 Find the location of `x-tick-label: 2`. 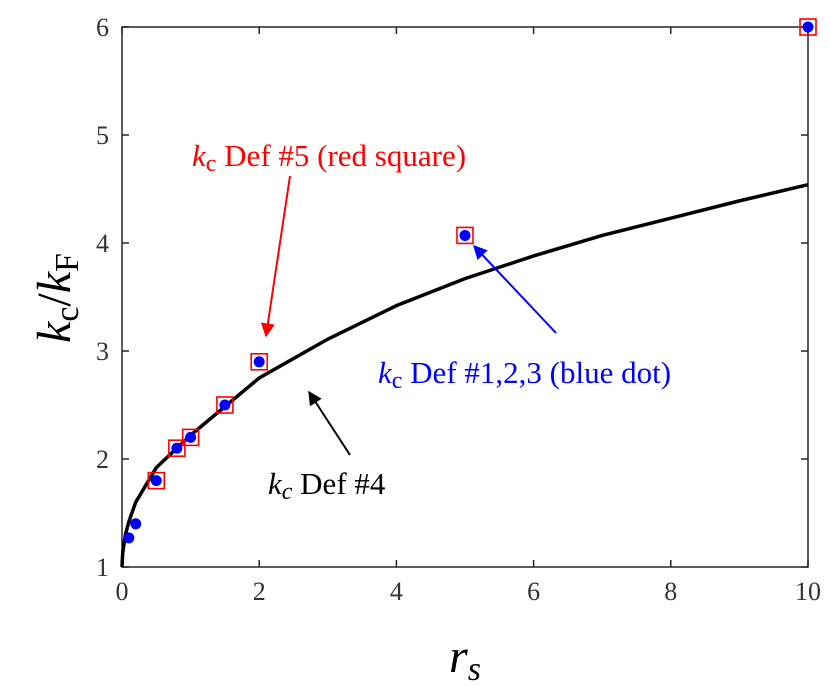

x-tick-label: 2 is located at coordinates (259, 591).